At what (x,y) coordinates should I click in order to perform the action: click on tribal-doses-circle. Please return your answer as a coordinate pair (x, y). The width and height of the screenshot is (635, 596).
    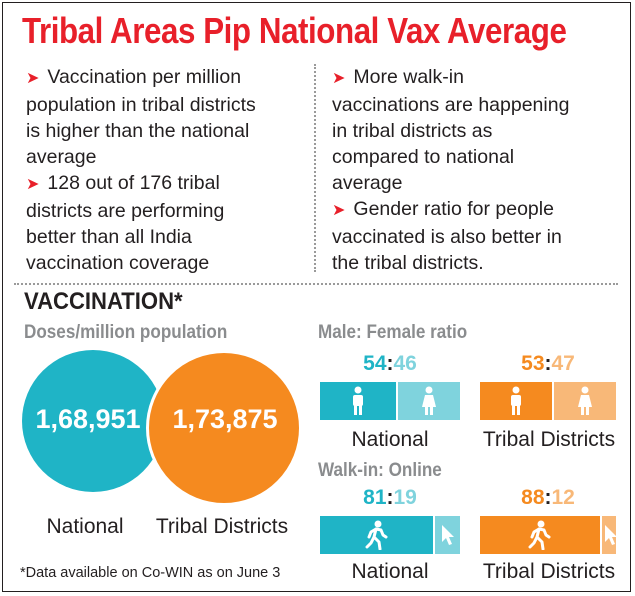
    Looking at the image, I should click on (224, 428).